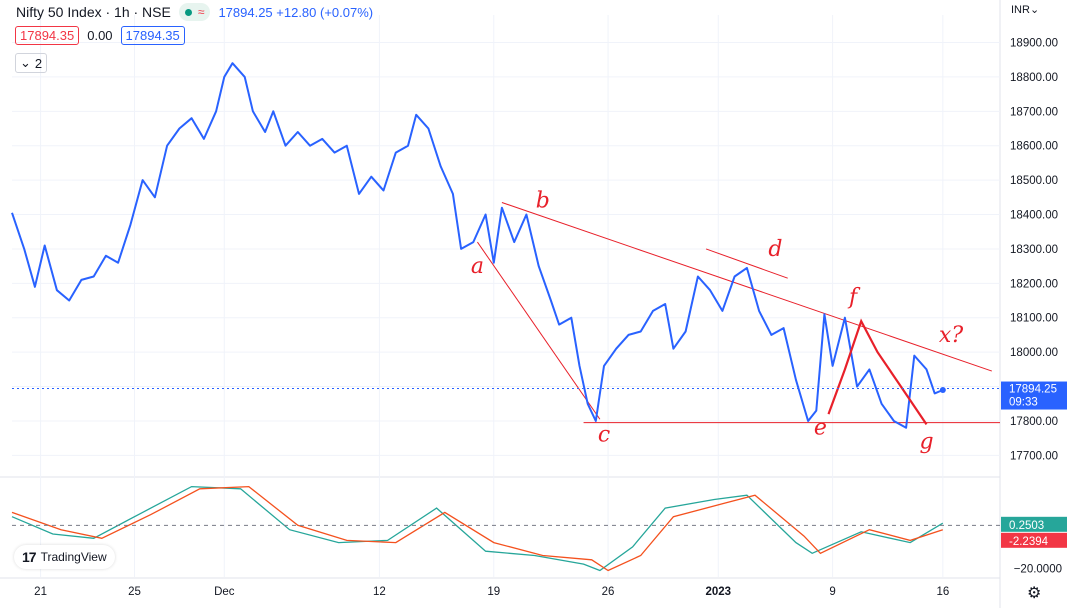  What do you see at coordinates (47, 35) in the screenshot?
I see `sell-button: 17894.35` at bounding box center [47, 35].